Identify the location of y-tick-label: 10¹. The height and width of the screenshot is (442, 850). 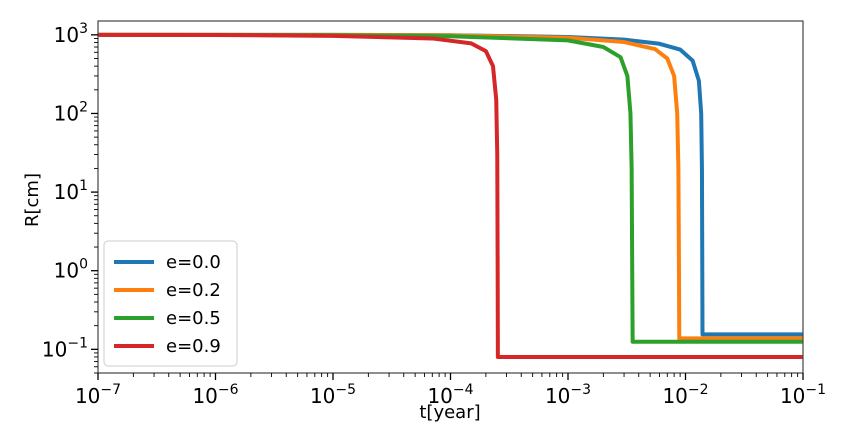
(71, 191).